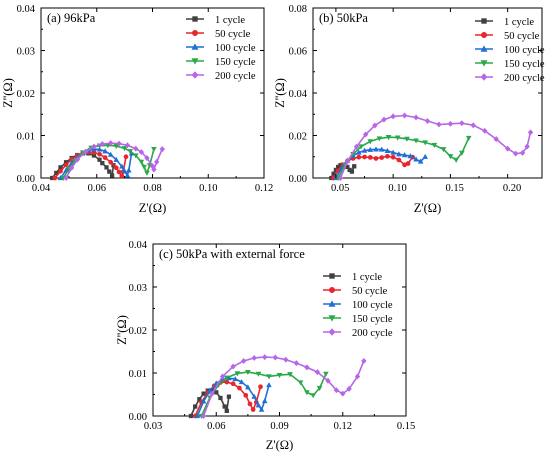  What do you see at coordinates (298, 9) in the screenshot?
I see `y-tick-label: 0.08` at bounding box center [298, 9].